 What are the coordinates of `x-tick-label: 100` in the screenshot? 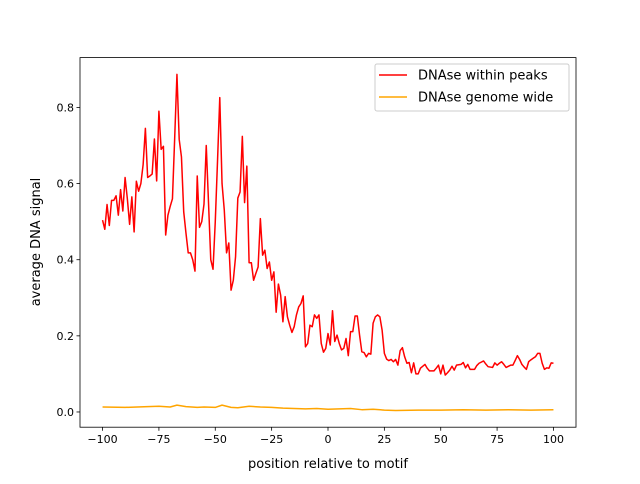 It's located at (553, 439).